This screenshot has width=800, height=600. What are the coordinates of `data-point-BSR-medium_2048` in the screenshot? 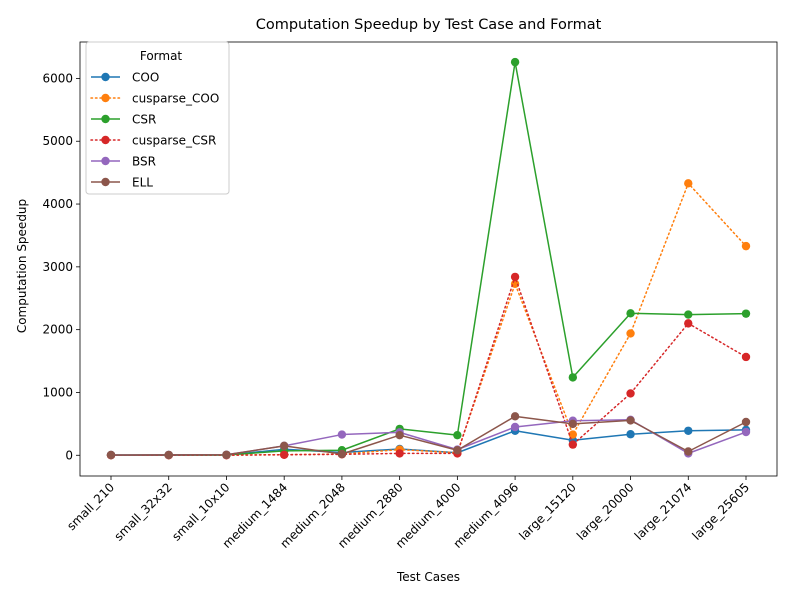 It's located at (342, 434).